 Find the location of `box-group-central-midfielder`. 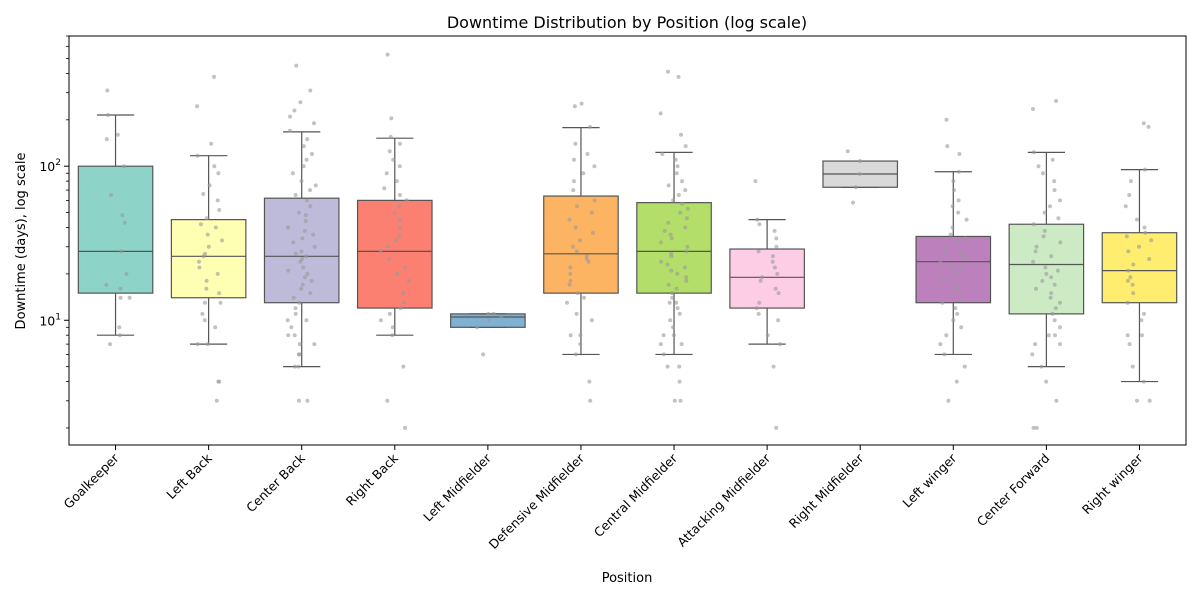

box-group-central-midfielder is located at coordinates (674, 236).